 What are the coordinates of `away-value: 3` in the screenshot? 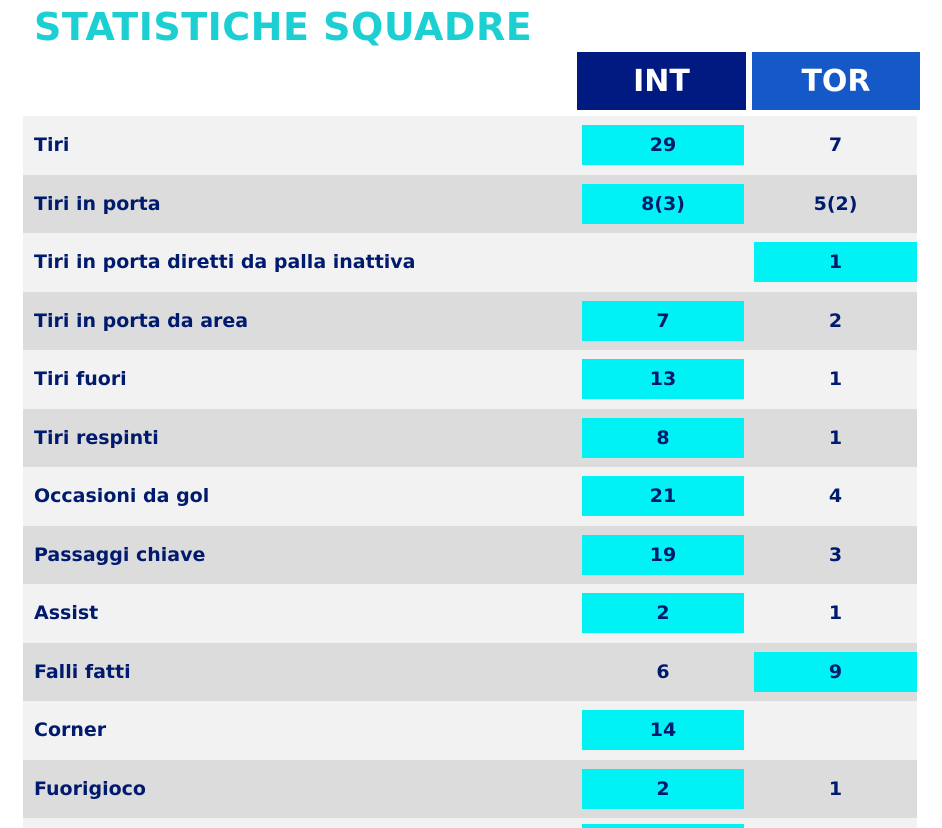 It's located at (835, 554).